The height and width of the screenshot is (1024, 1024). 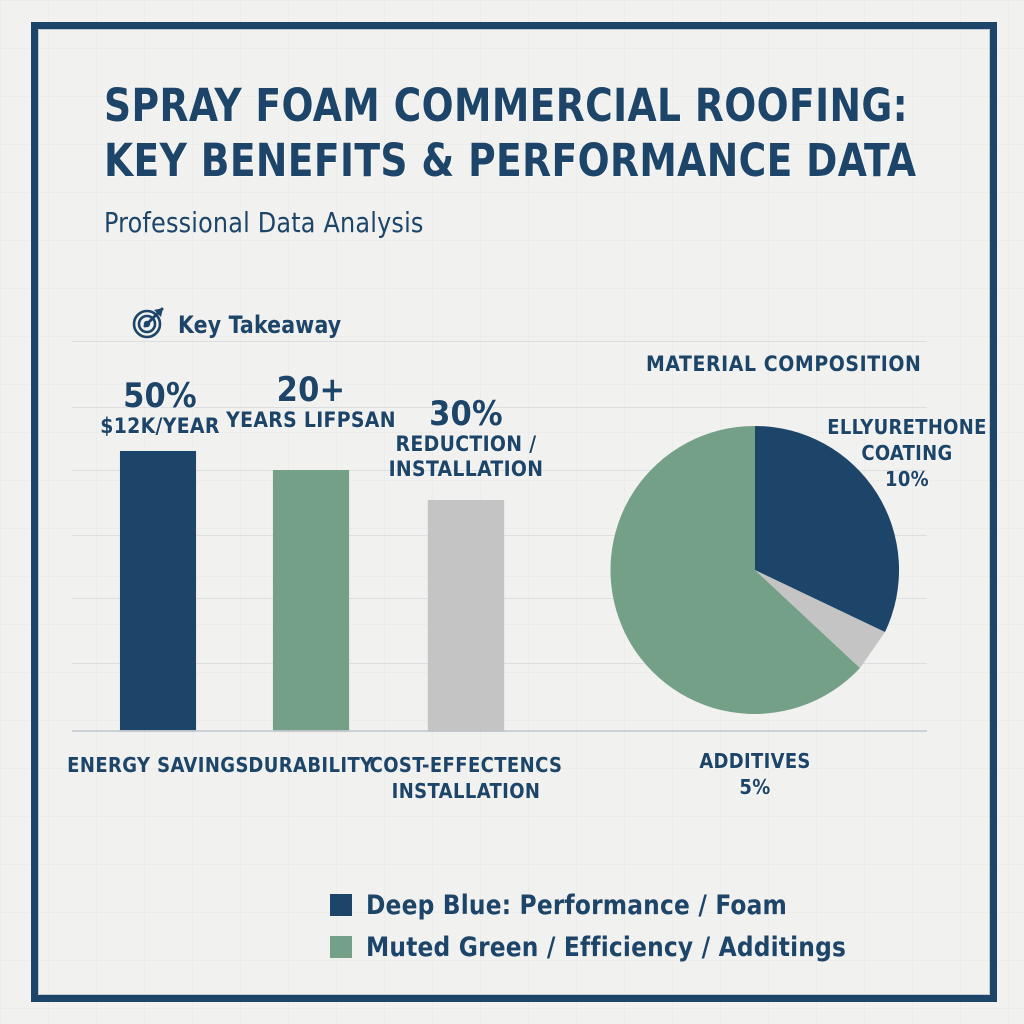 What do you see at coordinates (755, 787) in the screenshot?
I see `pie-label-additives-value: 5%` at bounding box center [755, 787].